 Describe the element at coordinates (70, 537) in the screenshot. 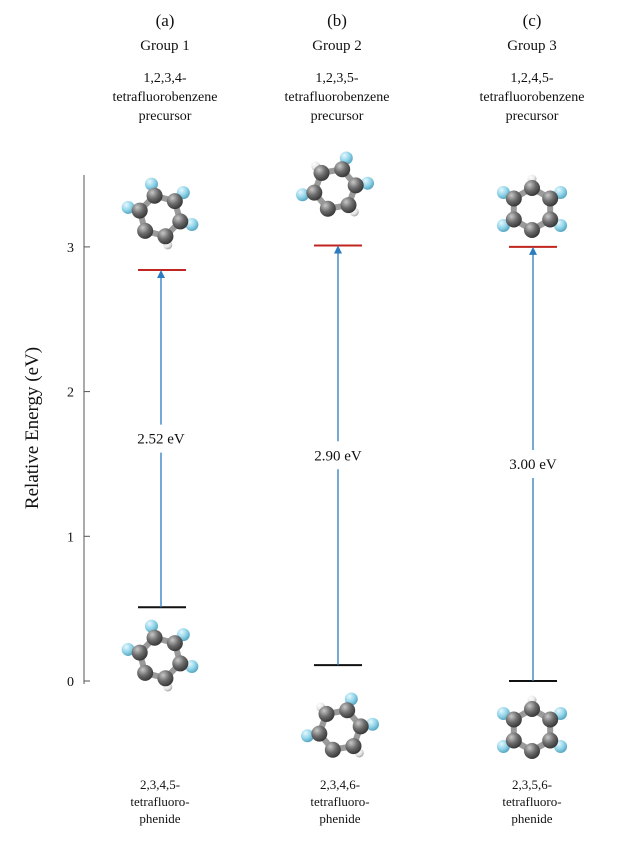

I see `y-axis-tick-label: 1` at that location.